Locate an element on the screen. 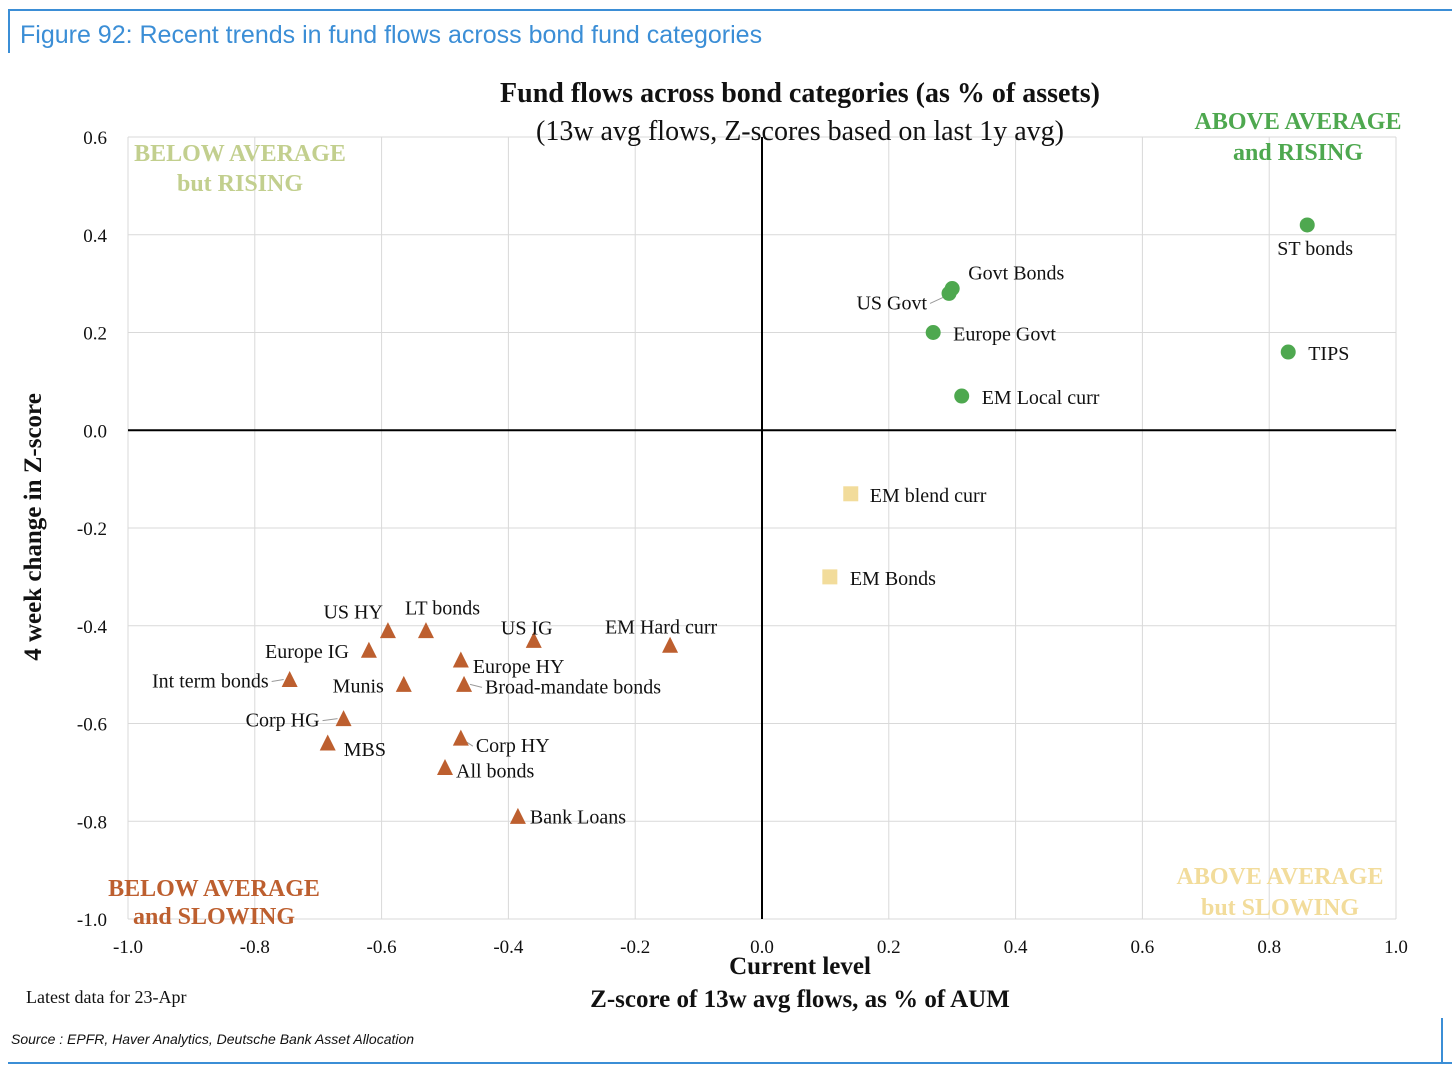 This screenshot has height=1070, width=1456. point-lt-bonds-marker is located at coordinates (425, 630).